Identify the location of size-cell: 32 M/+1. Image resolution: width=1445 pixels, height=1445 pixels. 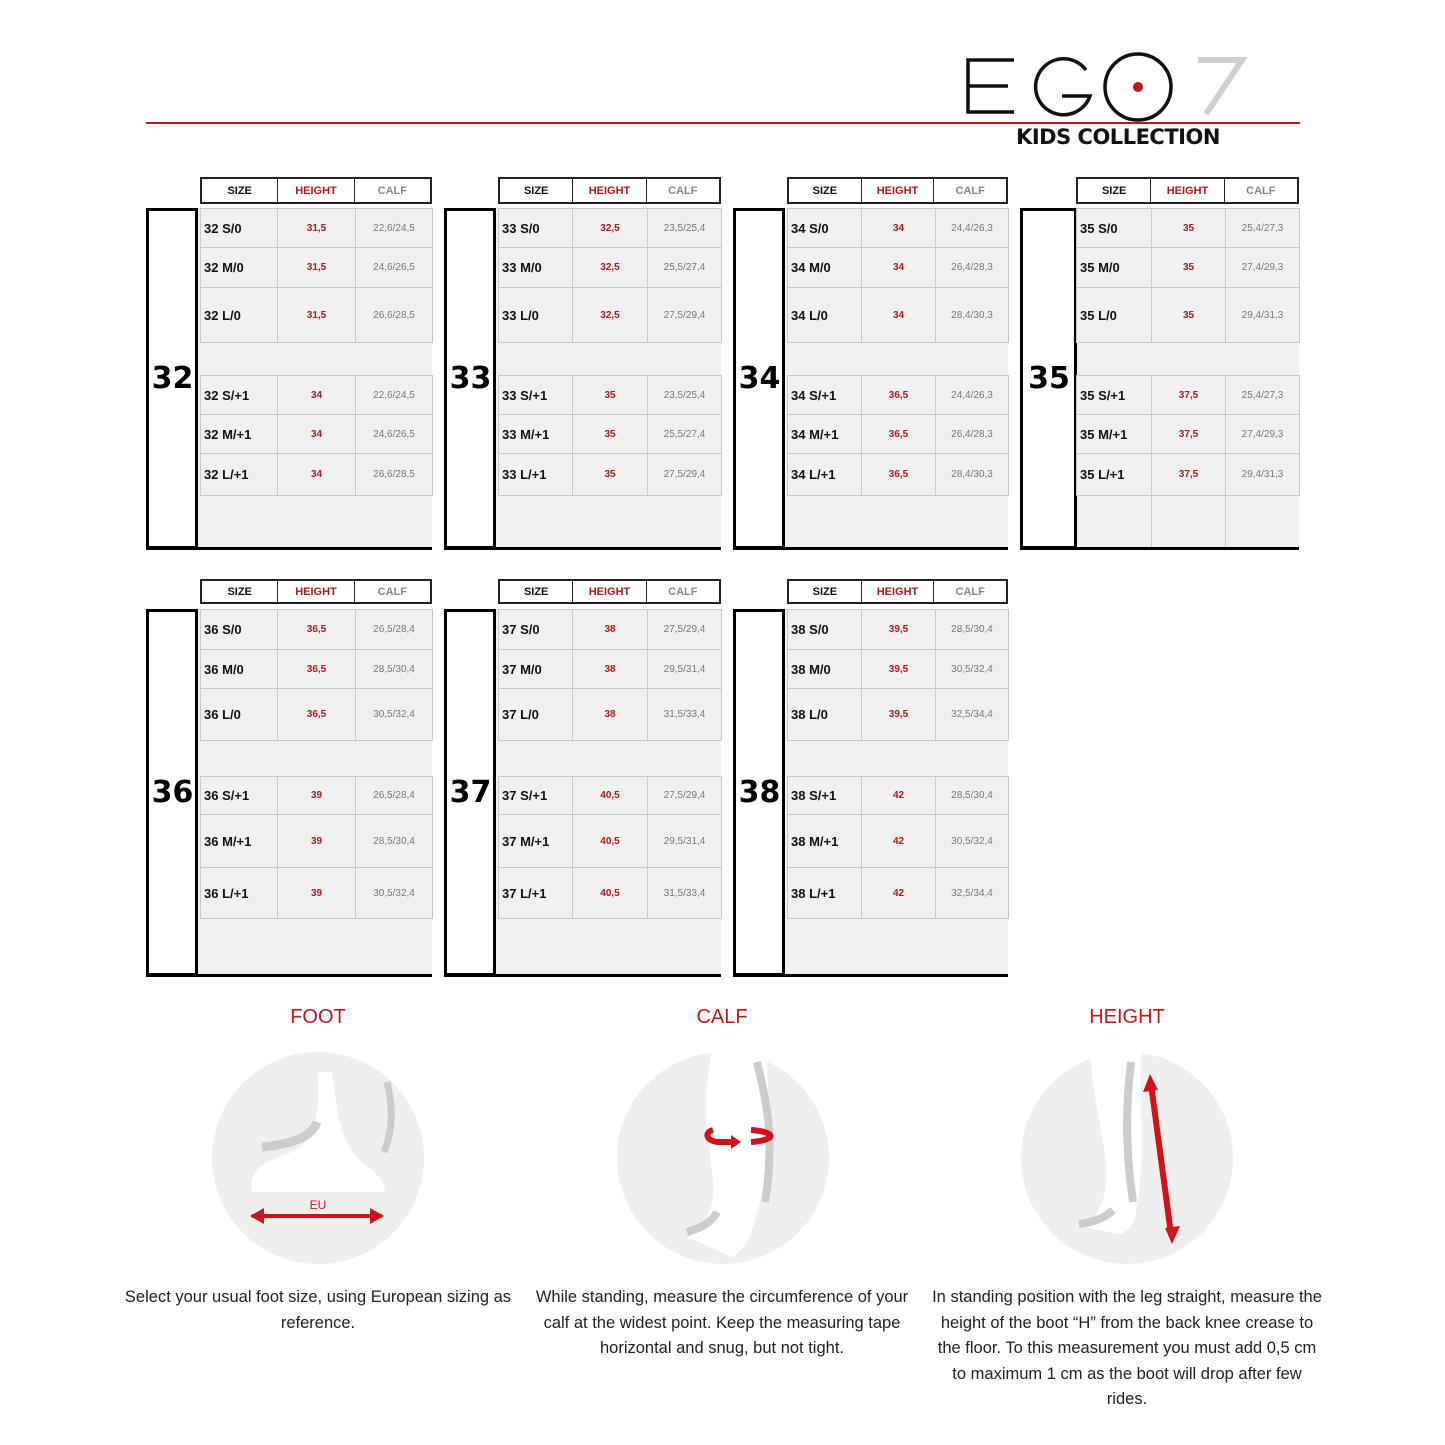
(239, 434).